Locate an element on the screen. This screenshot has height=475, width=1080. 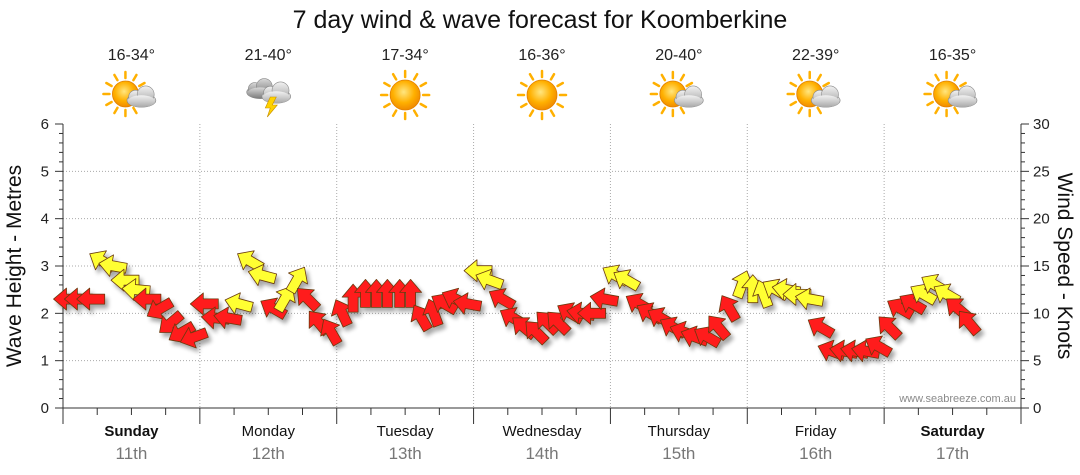
y-right-tick-label: 0 is located at coordinates (1037, 408).